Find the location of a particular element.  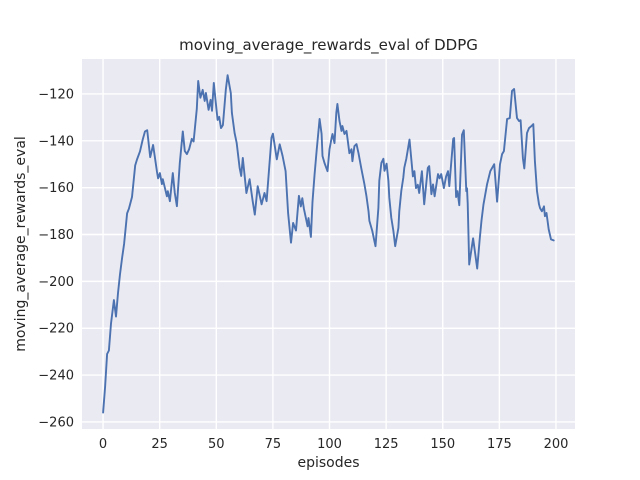

x-axis-label: episodes is located at coordinates (328, 463).